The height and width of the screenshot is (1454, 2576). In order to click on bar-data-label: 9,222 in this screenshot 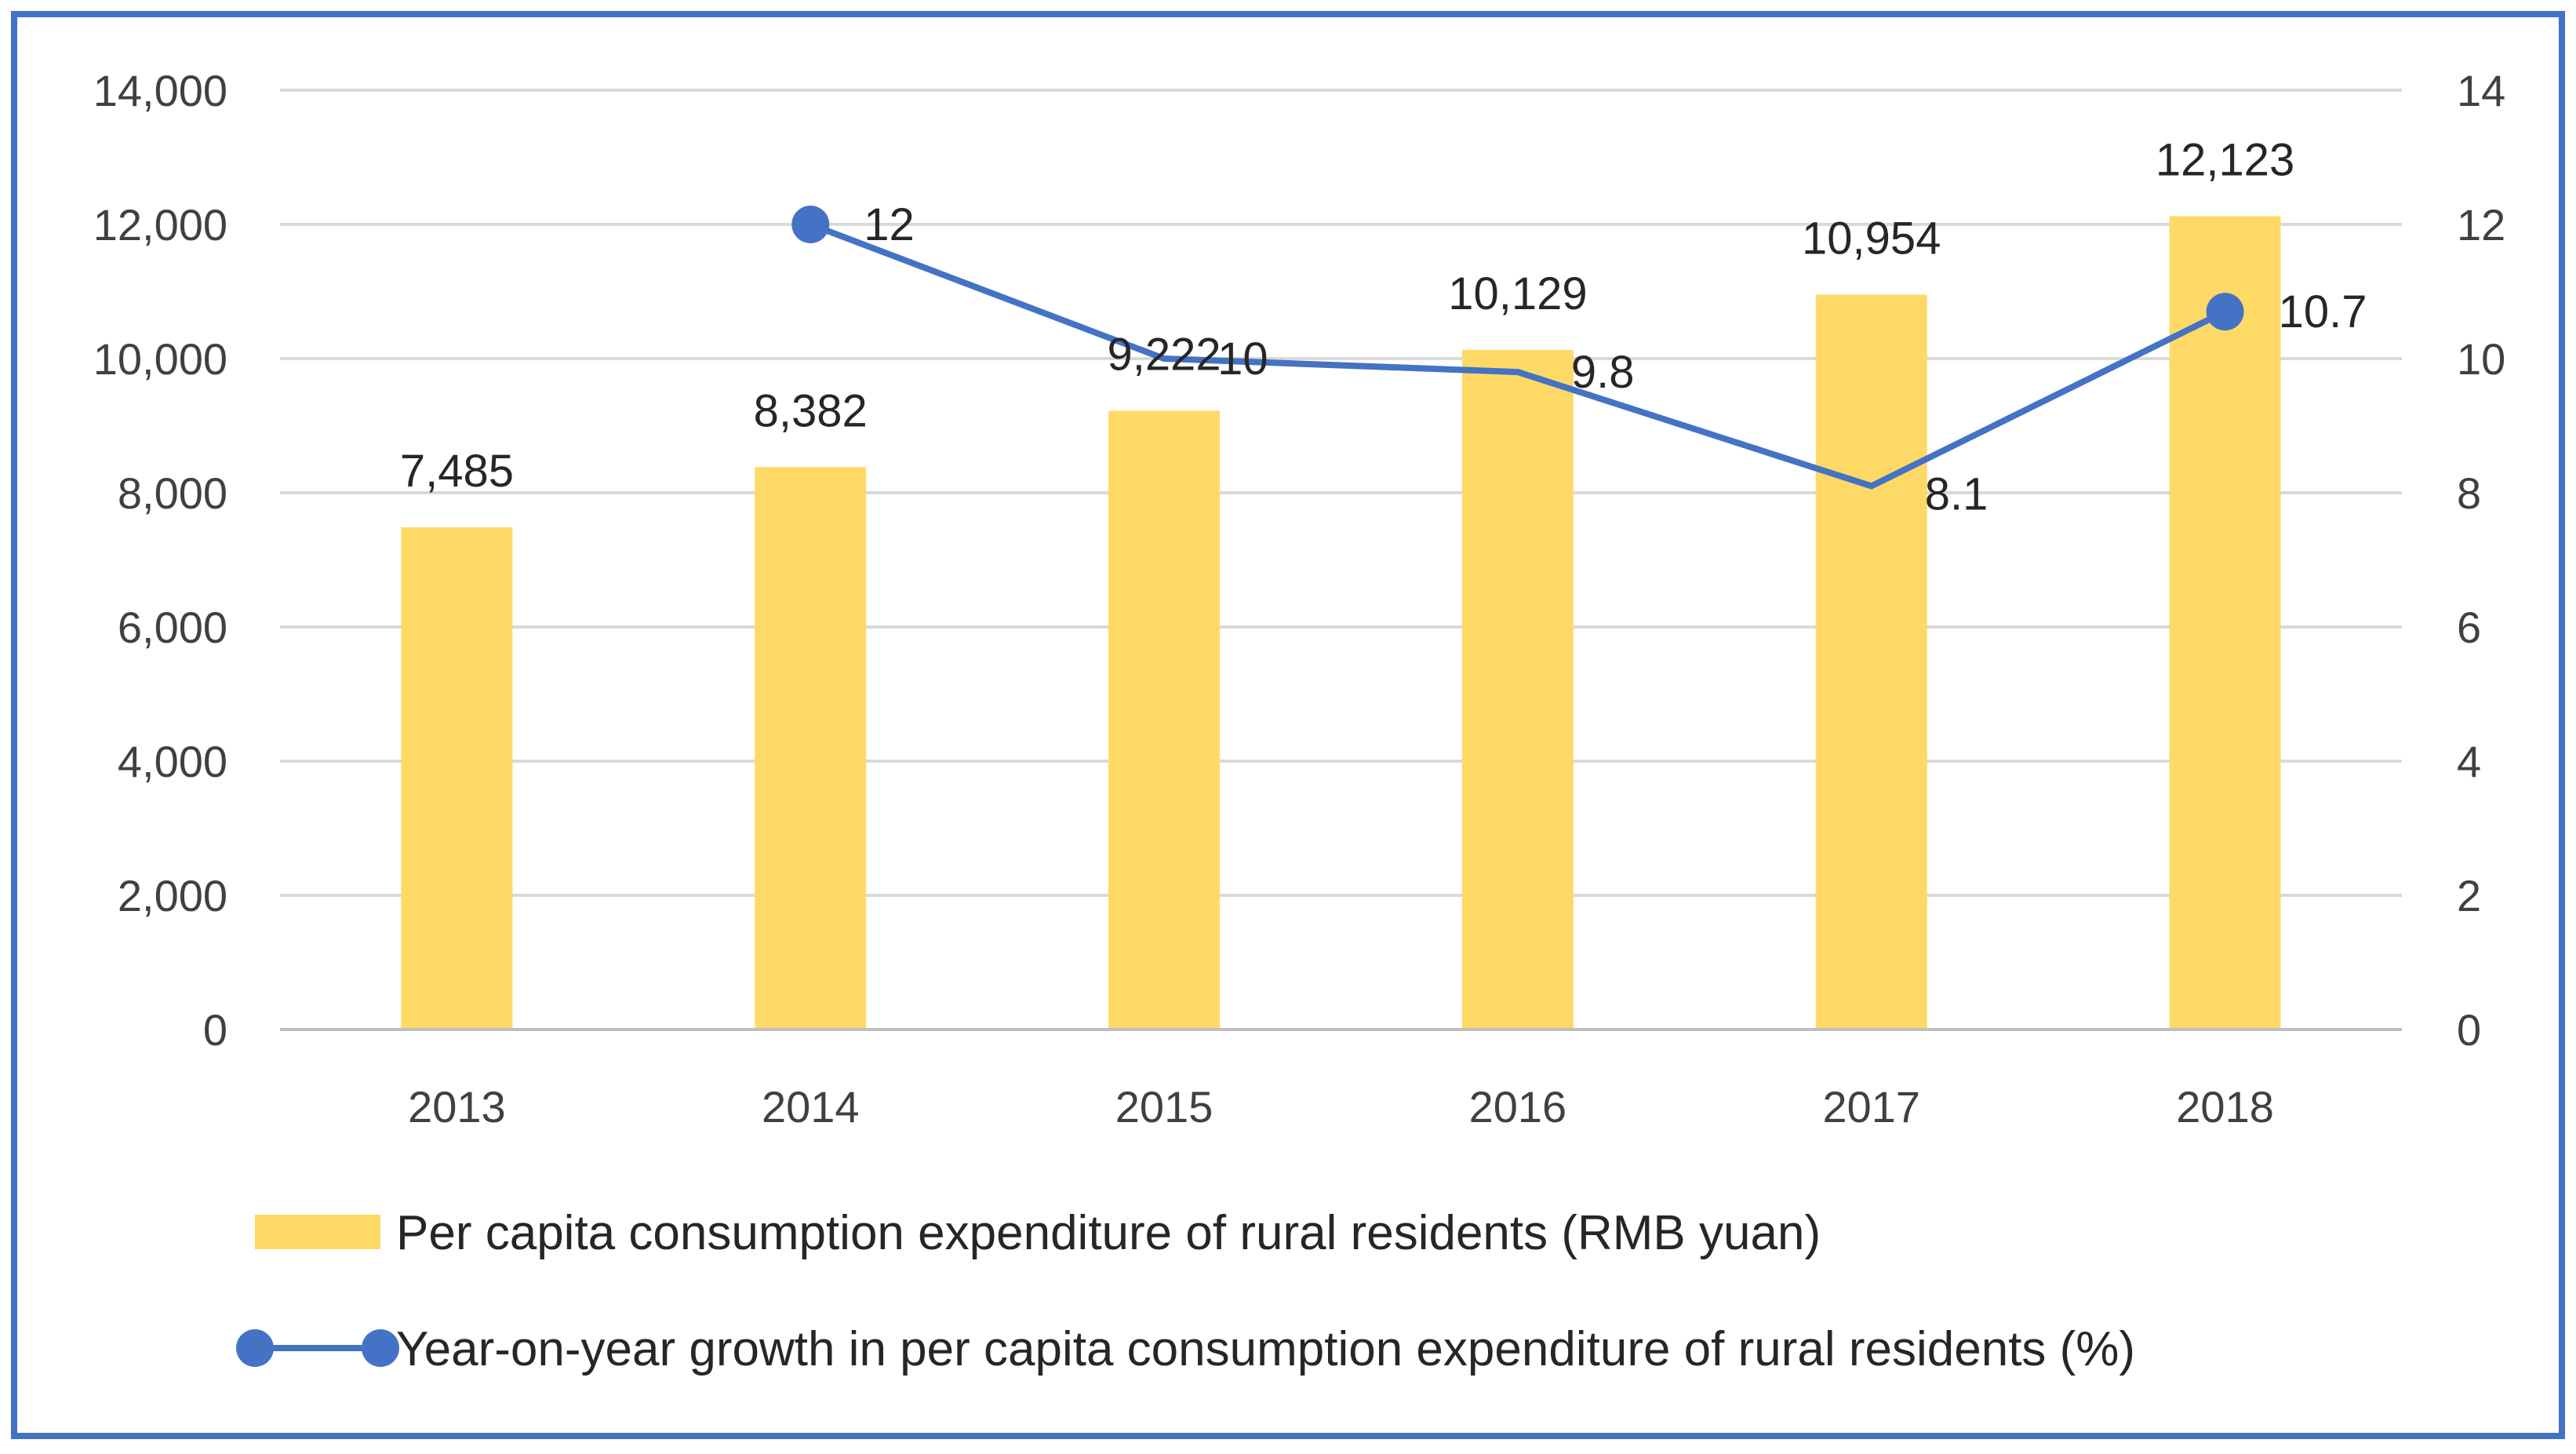, I will do `click(1164, 355)`.